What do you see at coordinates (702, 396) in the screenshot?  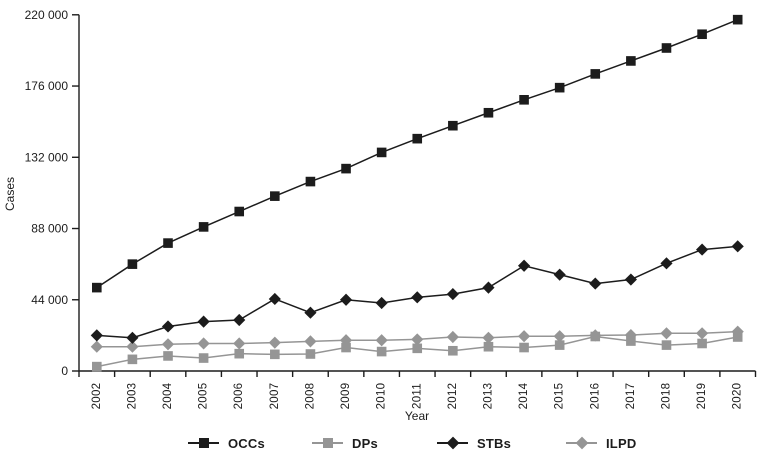 I see `x-tick-label: 2019` at bounding box center [702, 396].